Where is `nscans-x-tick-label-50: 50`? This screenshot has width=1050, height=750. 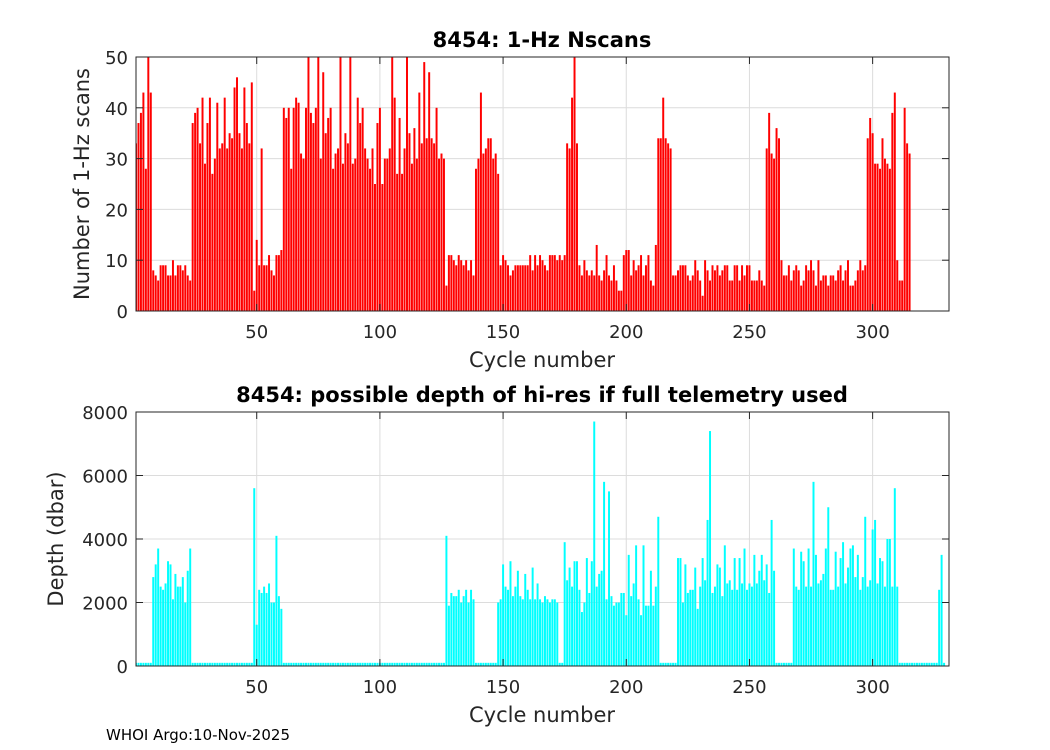 nscans-x-tick-label-50: 50 is located at coordinates (256, 332).